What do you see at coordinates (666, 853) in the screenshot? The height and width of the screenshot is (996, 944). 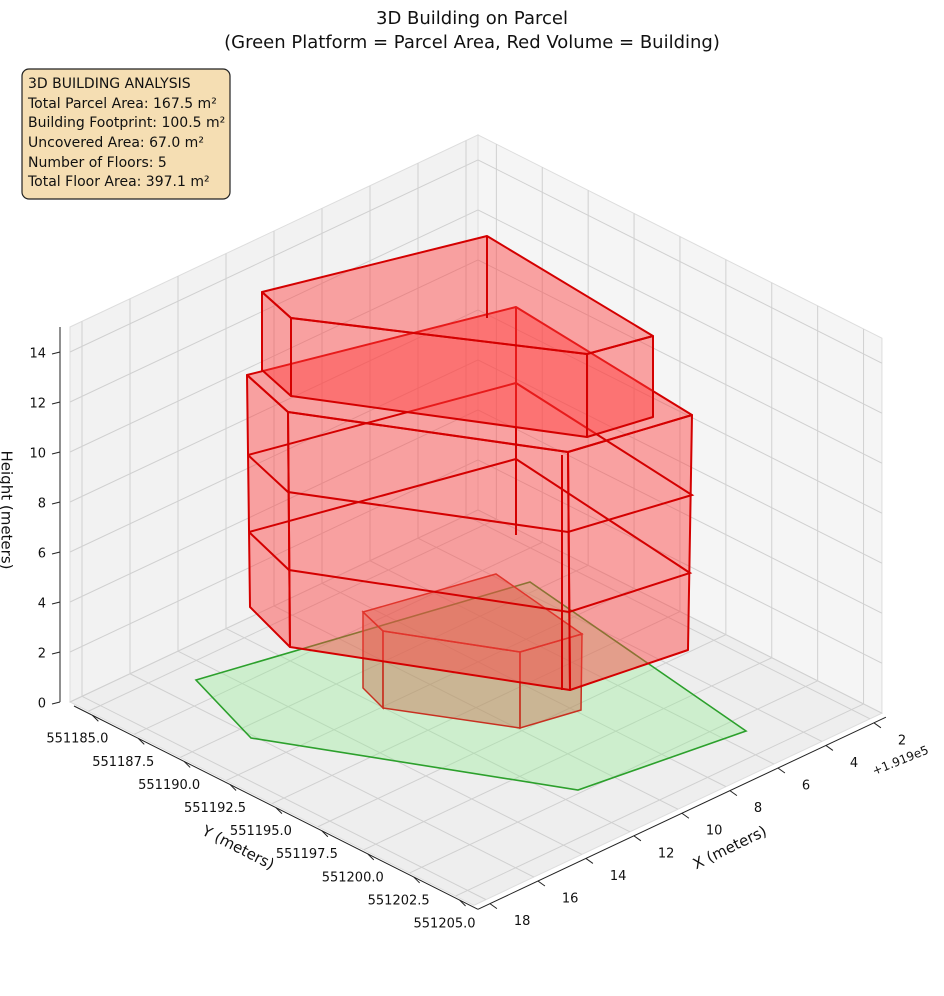 I see `x-tick-label: 12` at bounding box center [666, 853].